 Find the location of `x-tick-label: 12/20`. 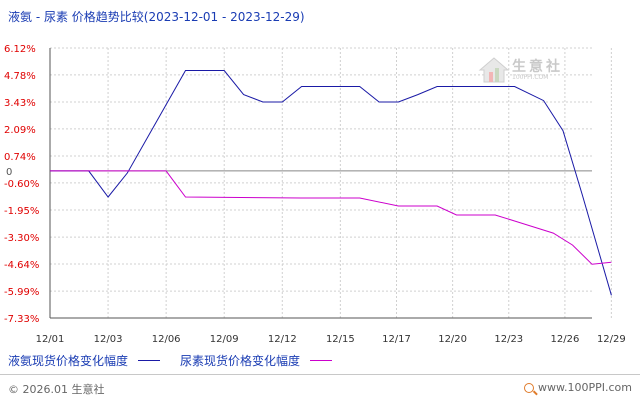

x-tick-label: 12/20 is located at coordinates (452, 339).